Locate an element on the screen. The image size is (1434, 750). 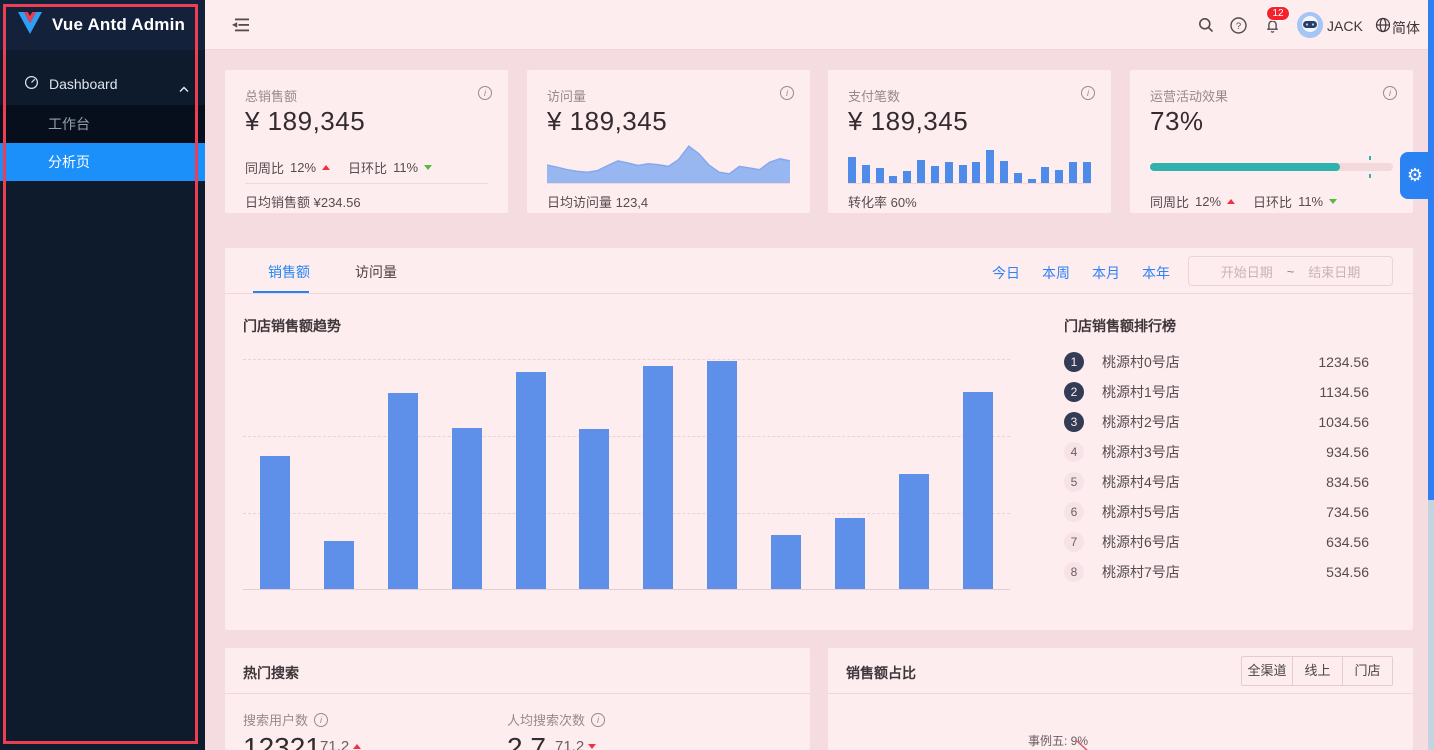
area-fill is located at coordinates (668, 165).